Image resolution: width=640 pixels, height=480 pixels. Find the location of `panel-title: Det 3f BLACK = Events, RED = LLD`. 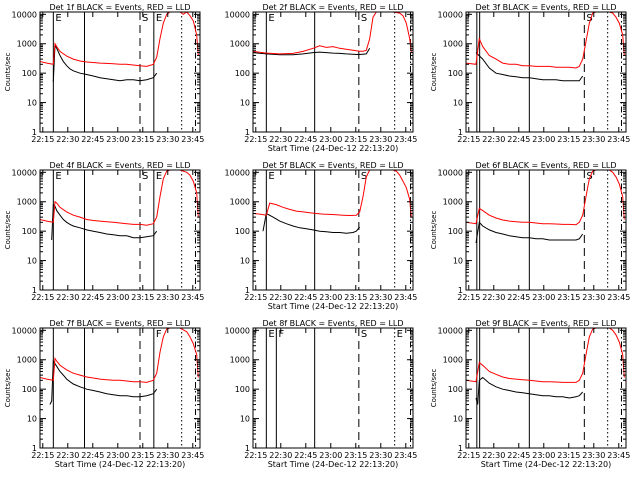

panel-title: Det 3f BLACK = Events, RED = LLD is located at coordinates (545, 7).